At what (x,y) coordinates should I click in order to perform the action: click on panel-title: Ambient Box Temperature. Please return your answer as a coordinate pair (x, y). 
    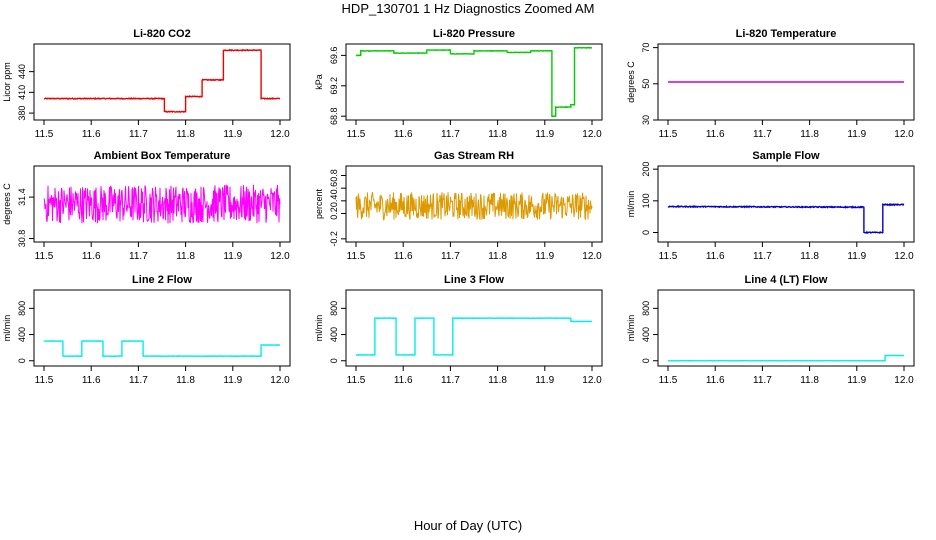
    Looking at the image, I should click on (162, 156).